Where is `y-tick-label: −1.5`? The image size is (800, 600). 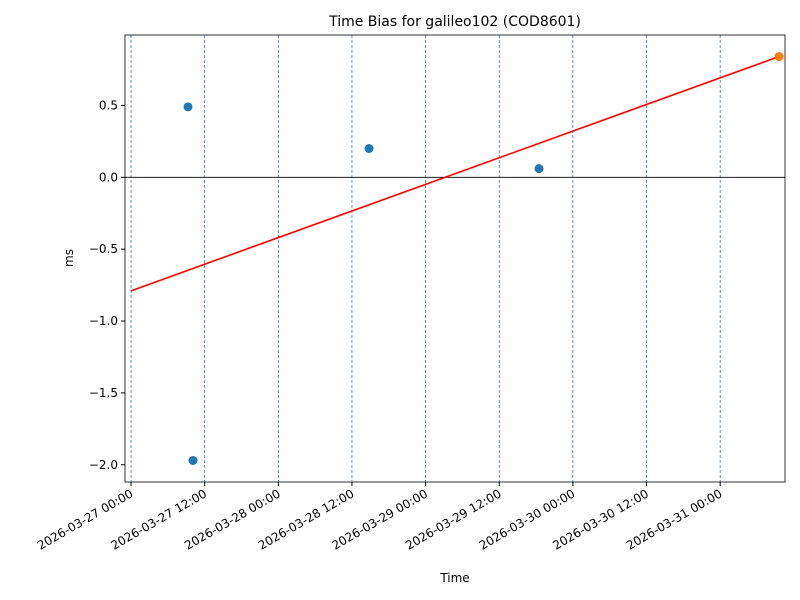
y-tick-label: −1.5 is located at coordinates (103, 393).